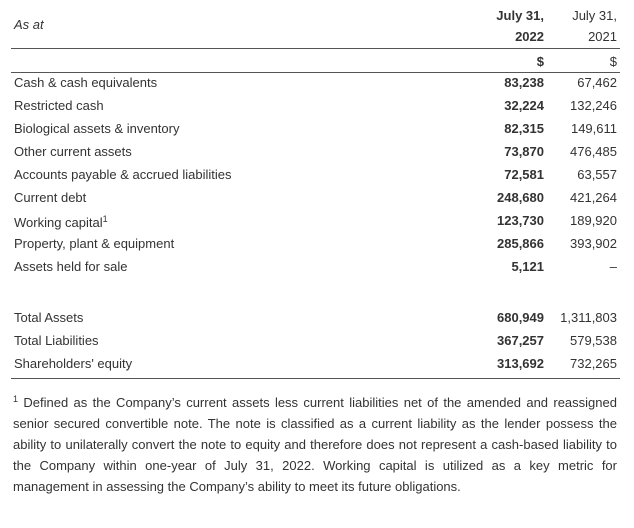  Describe the element at coordinates (73, 363) in the screenshot. I see `row-label: Shareholders' equity` at that location.